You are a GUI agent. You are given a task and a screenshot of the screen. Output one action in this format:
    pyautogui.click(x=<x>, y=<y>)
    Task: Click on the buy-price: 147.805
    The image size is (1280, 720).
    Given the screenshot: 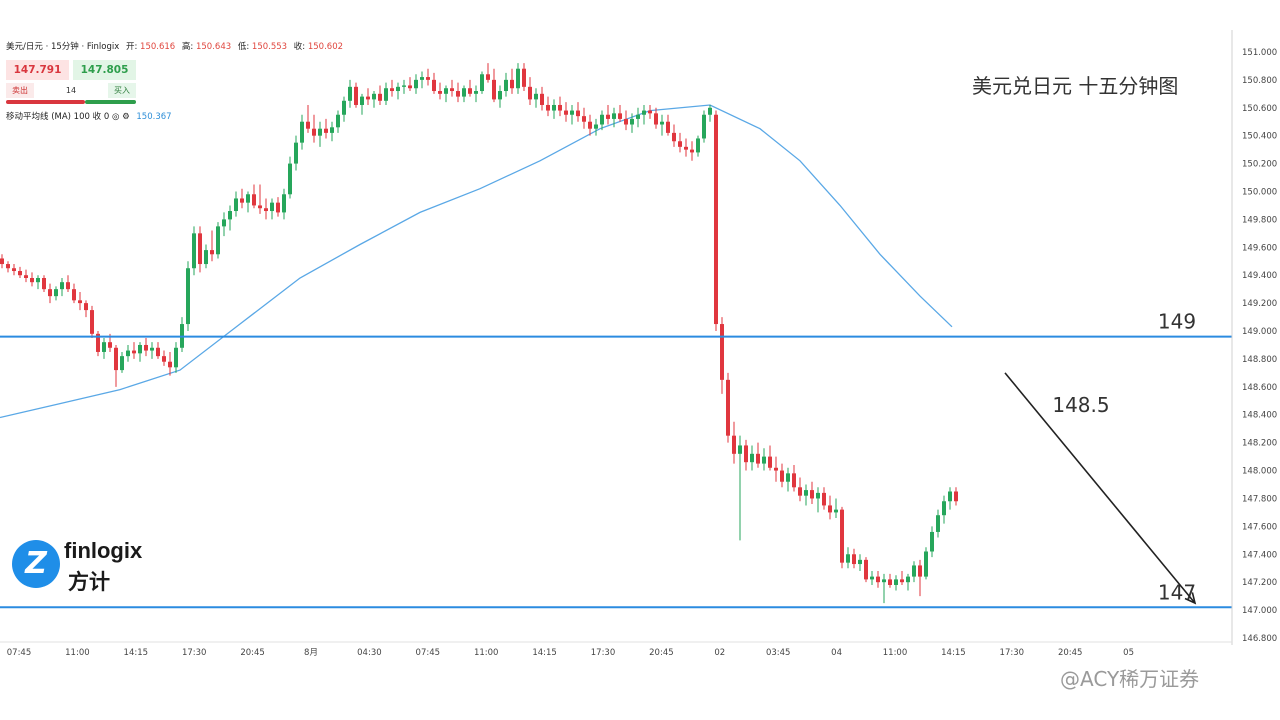 What is the action you would take?
    pyautogui.click(x=104, y=70)
    